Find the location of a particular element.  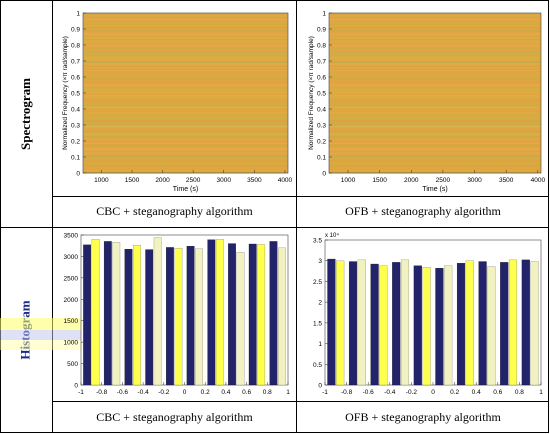

y-tick-label: 0.6 is located at coordinates (75, 78).